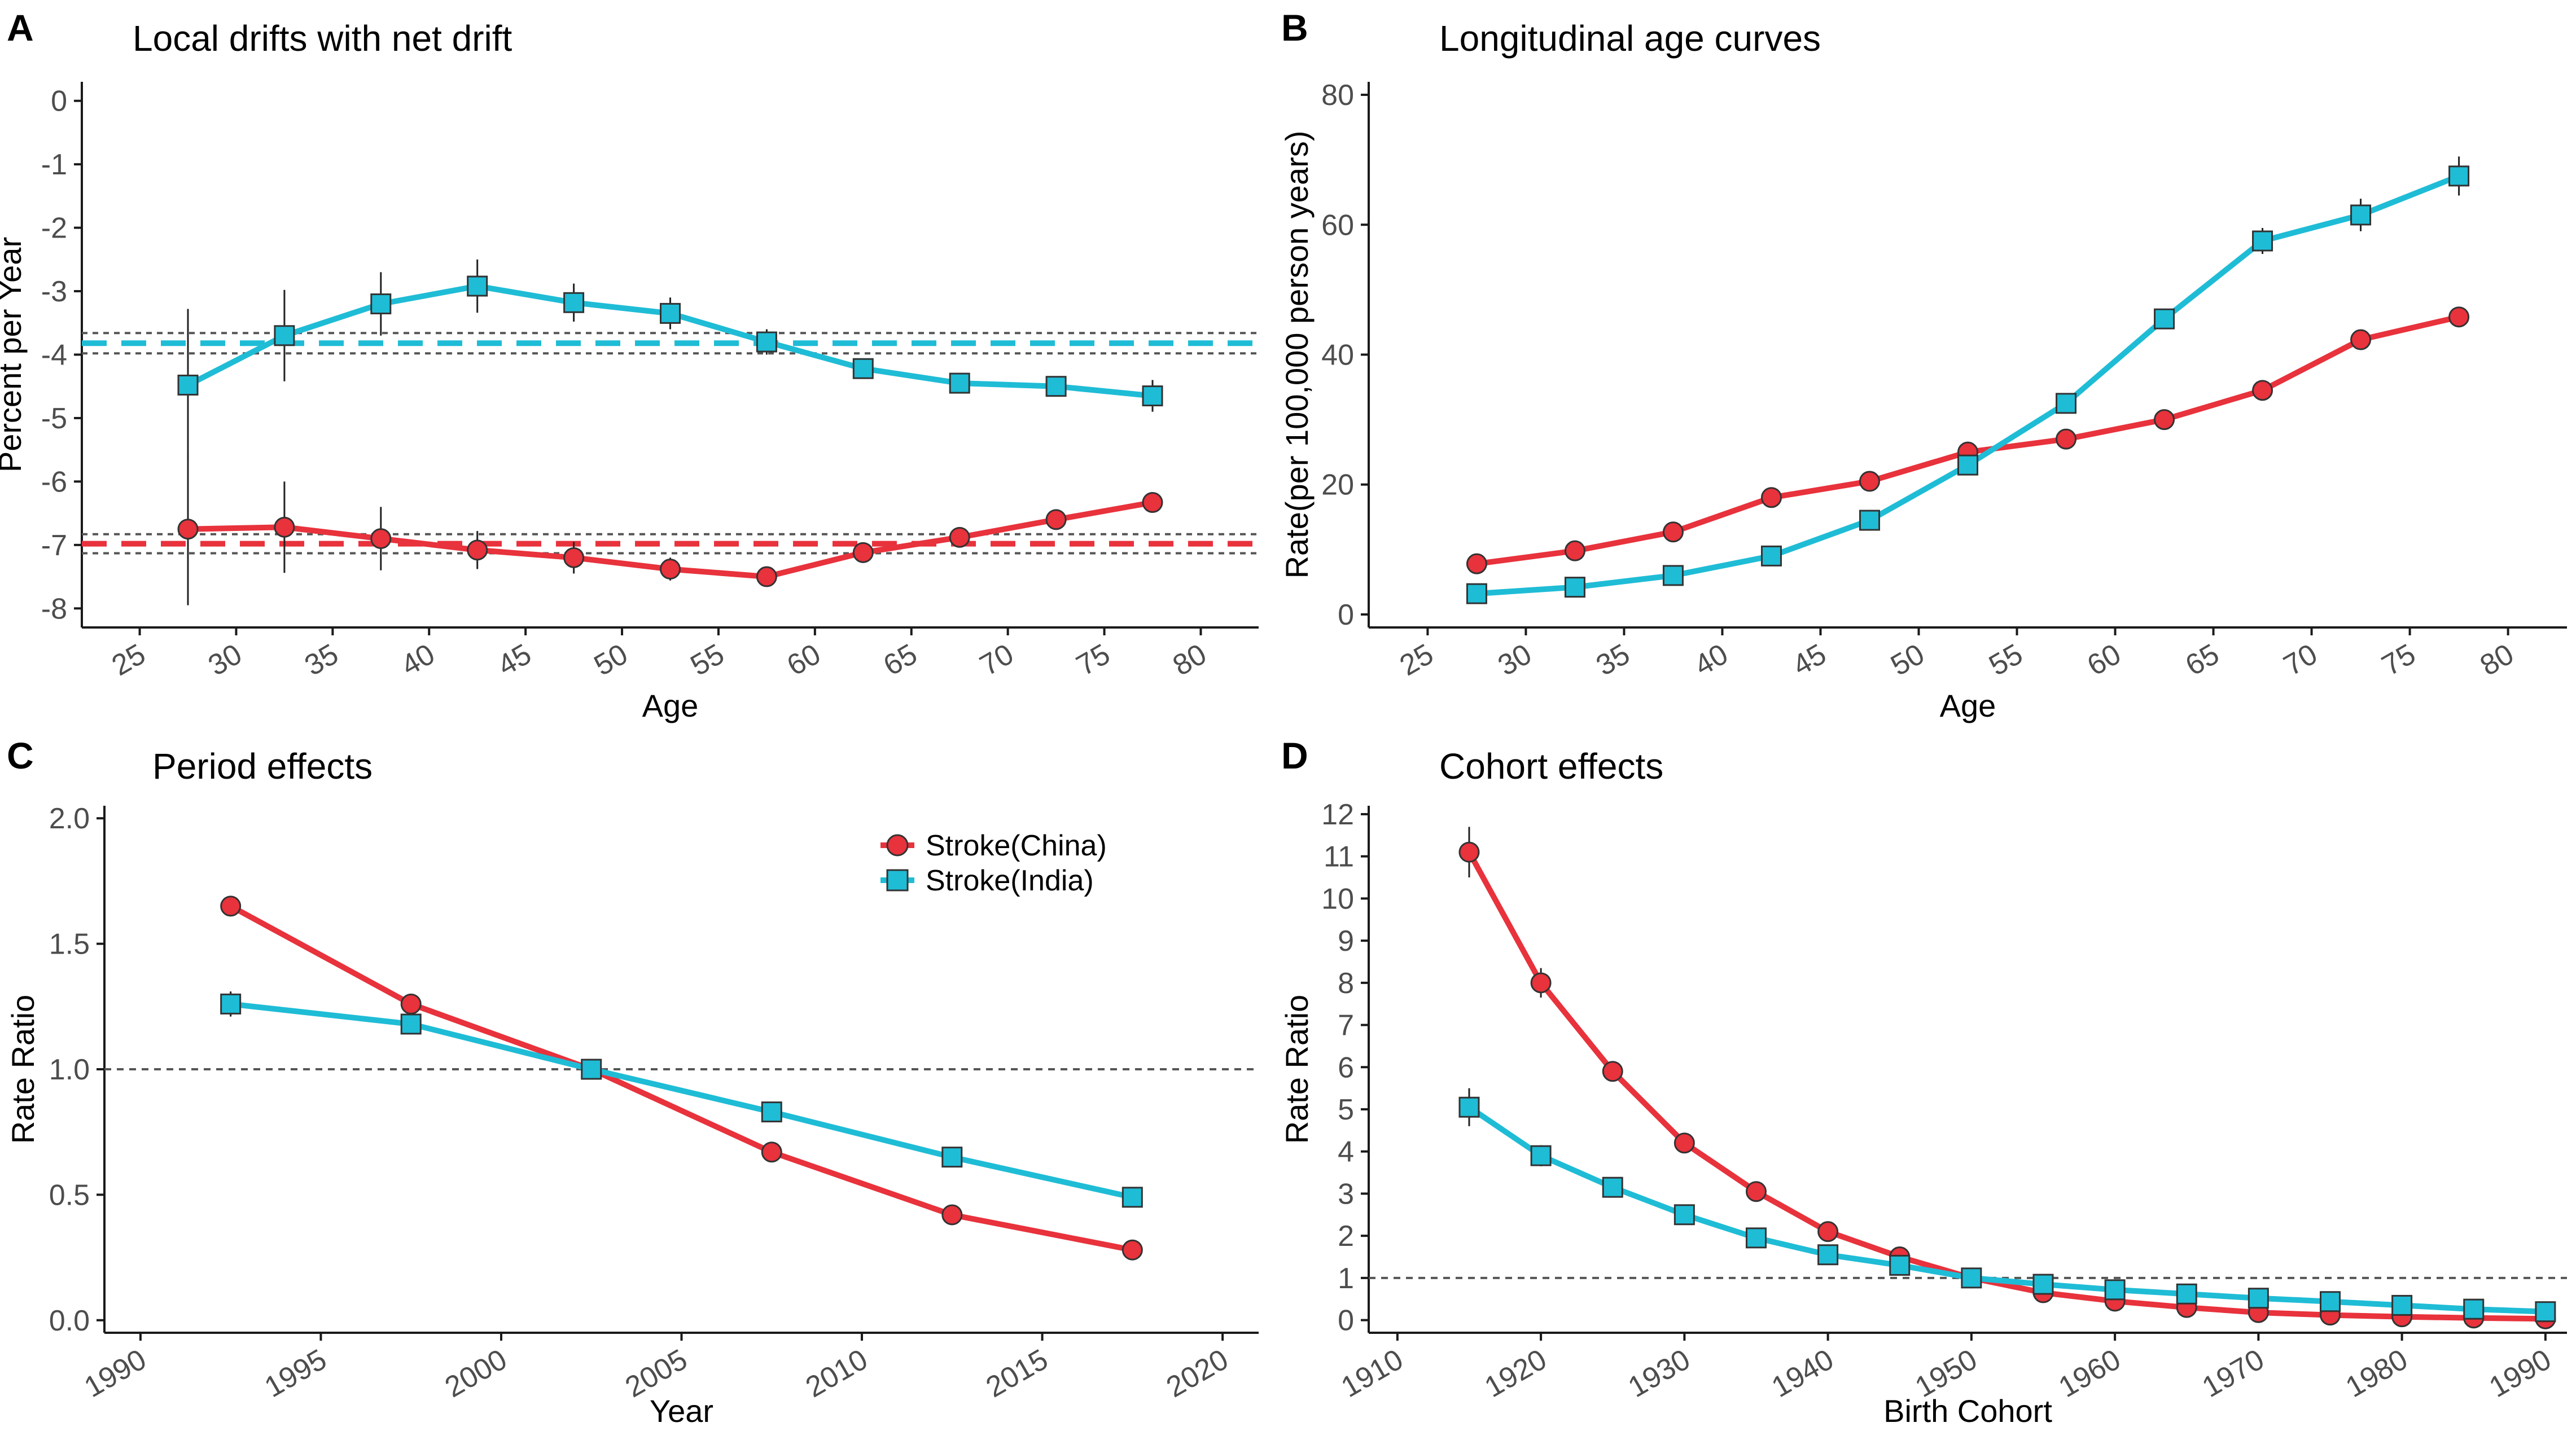 The height and width of the screenshot is (1449, 2576). Describe the element at coordinates (1346, 942) in the screenshot. I see `y-tick-label: 9` at that location.